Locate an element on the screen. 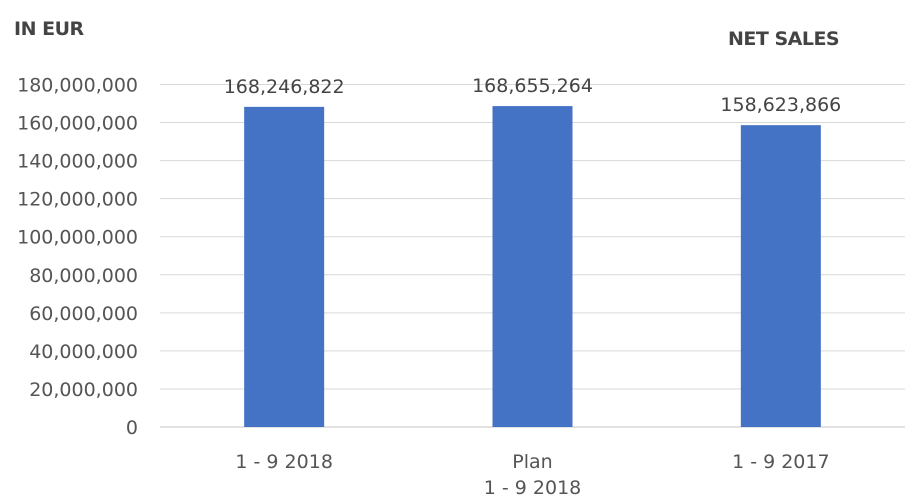  data-labels: 168,246,822 168,655,264 158,623,866 is located at coordinates (533, 95).